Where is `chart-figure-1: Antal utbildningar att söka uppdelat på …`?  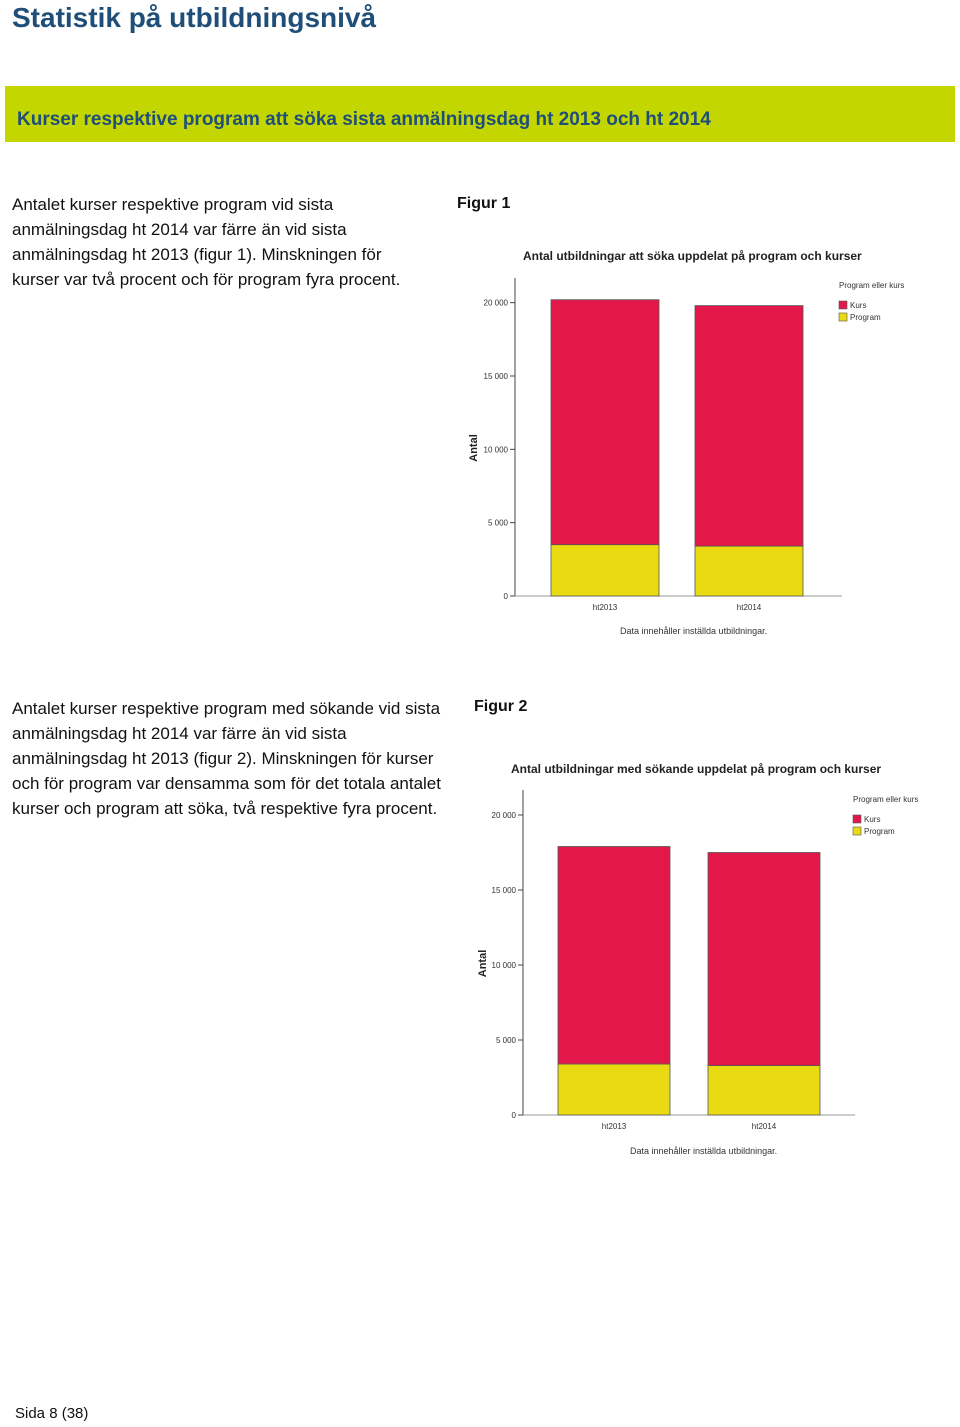 chart-figure-1: Antal utbildningar att söka uppdelat på … is located at coordinates (686, 442).